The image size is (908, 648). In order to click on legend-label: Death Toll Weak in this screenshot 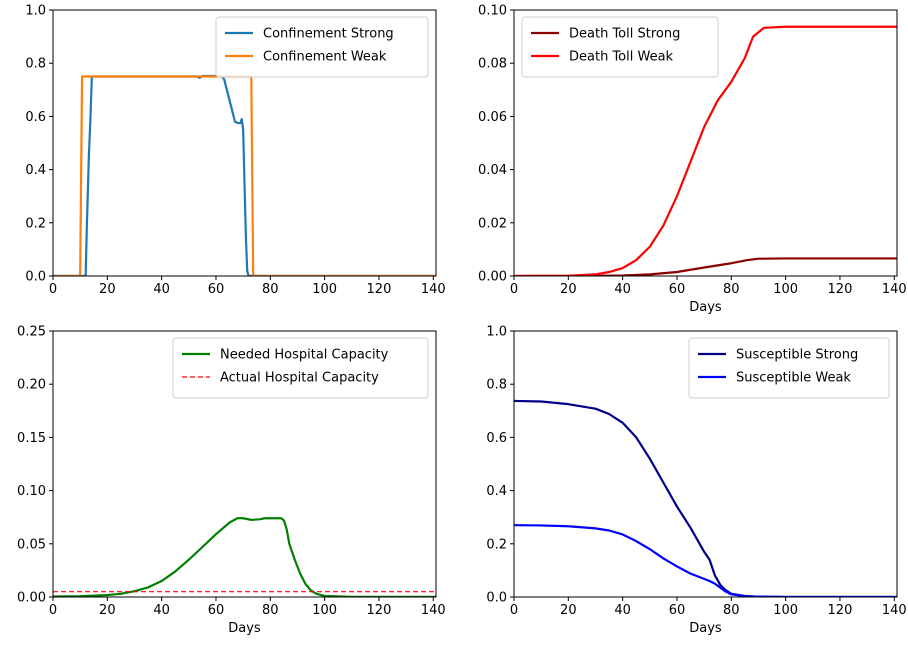, I will do `click(621, 57)`.